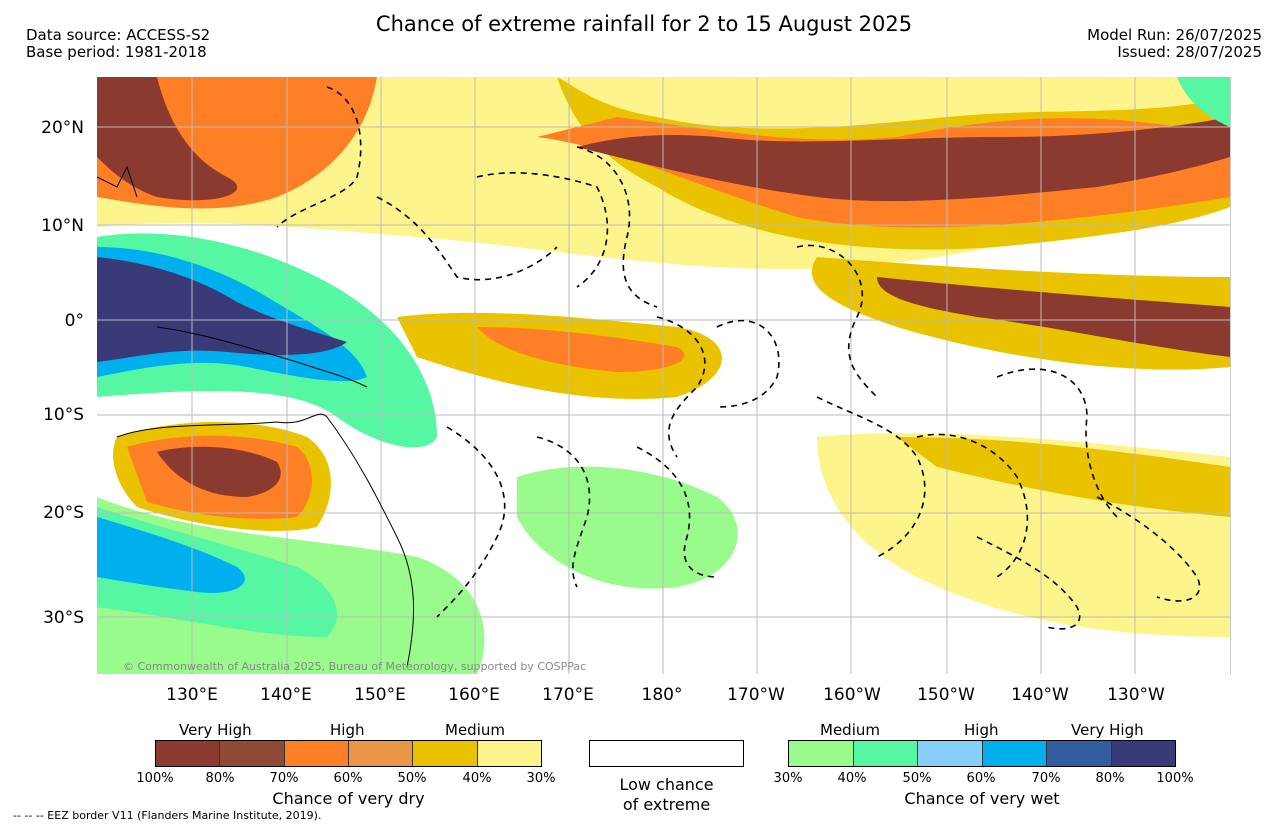  I want to click on lon-label-160e: 160°E, so click(474, 695).